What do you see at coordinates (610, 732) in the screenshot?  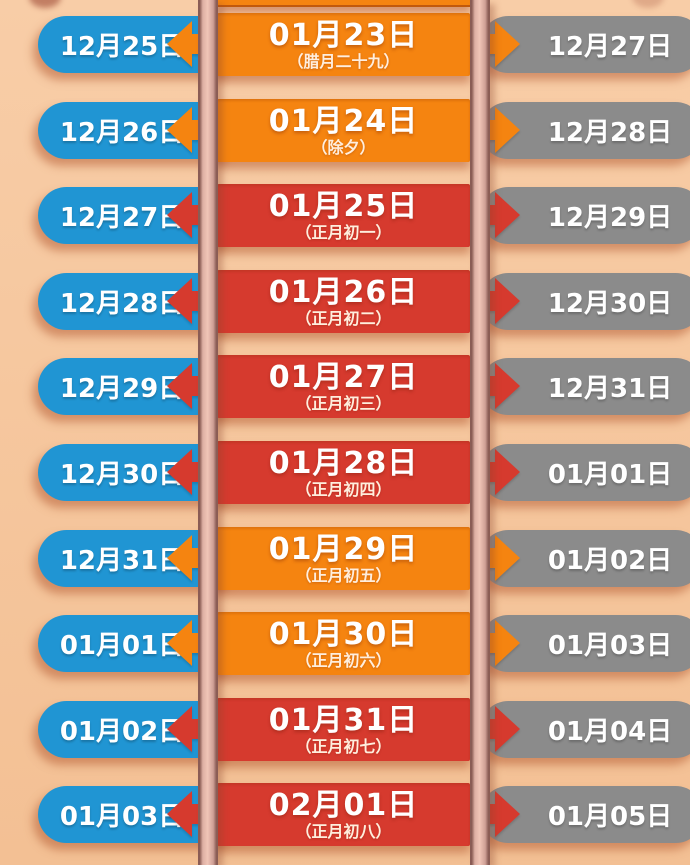 I see `right-date: 01月04日` at bounding box center [610, 732].